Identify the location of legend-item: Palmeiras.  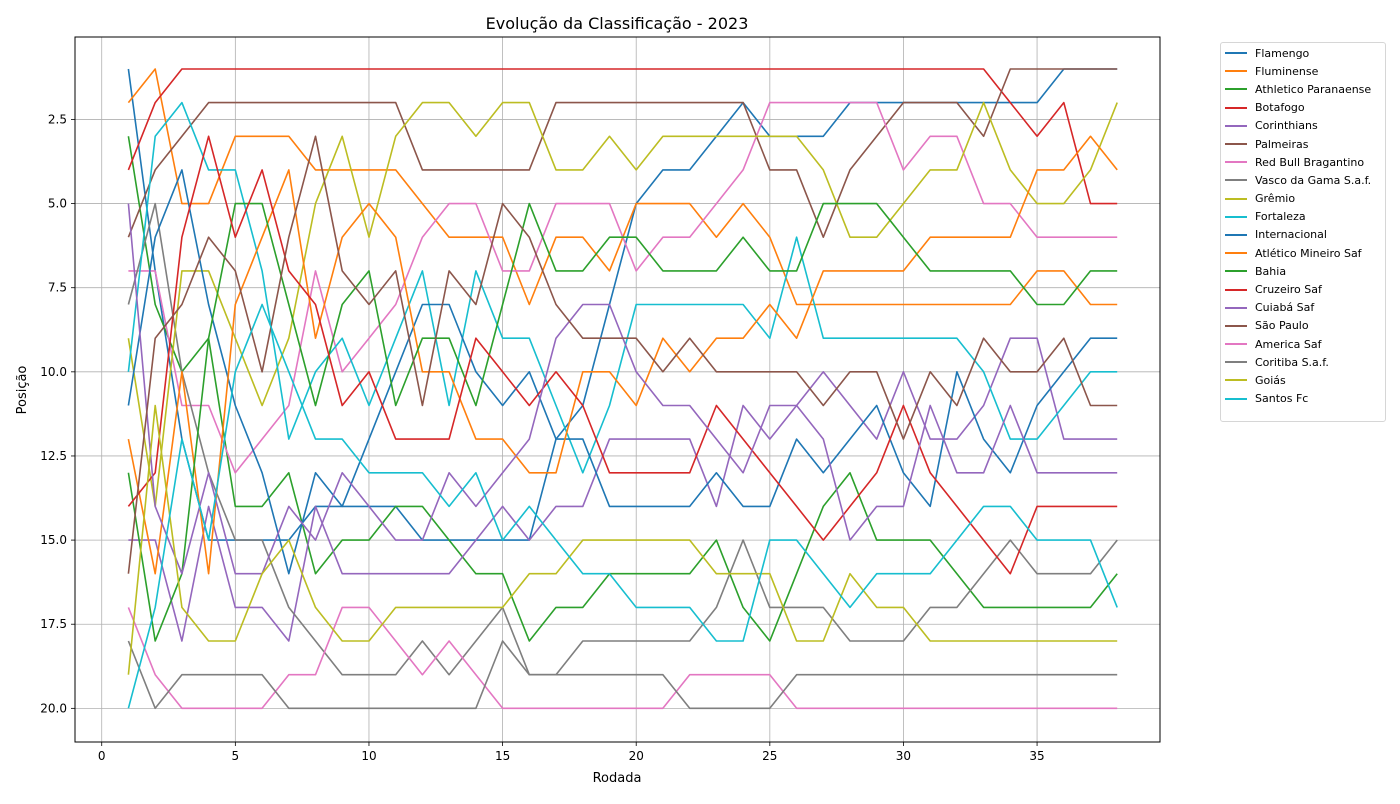
(1303, 144).